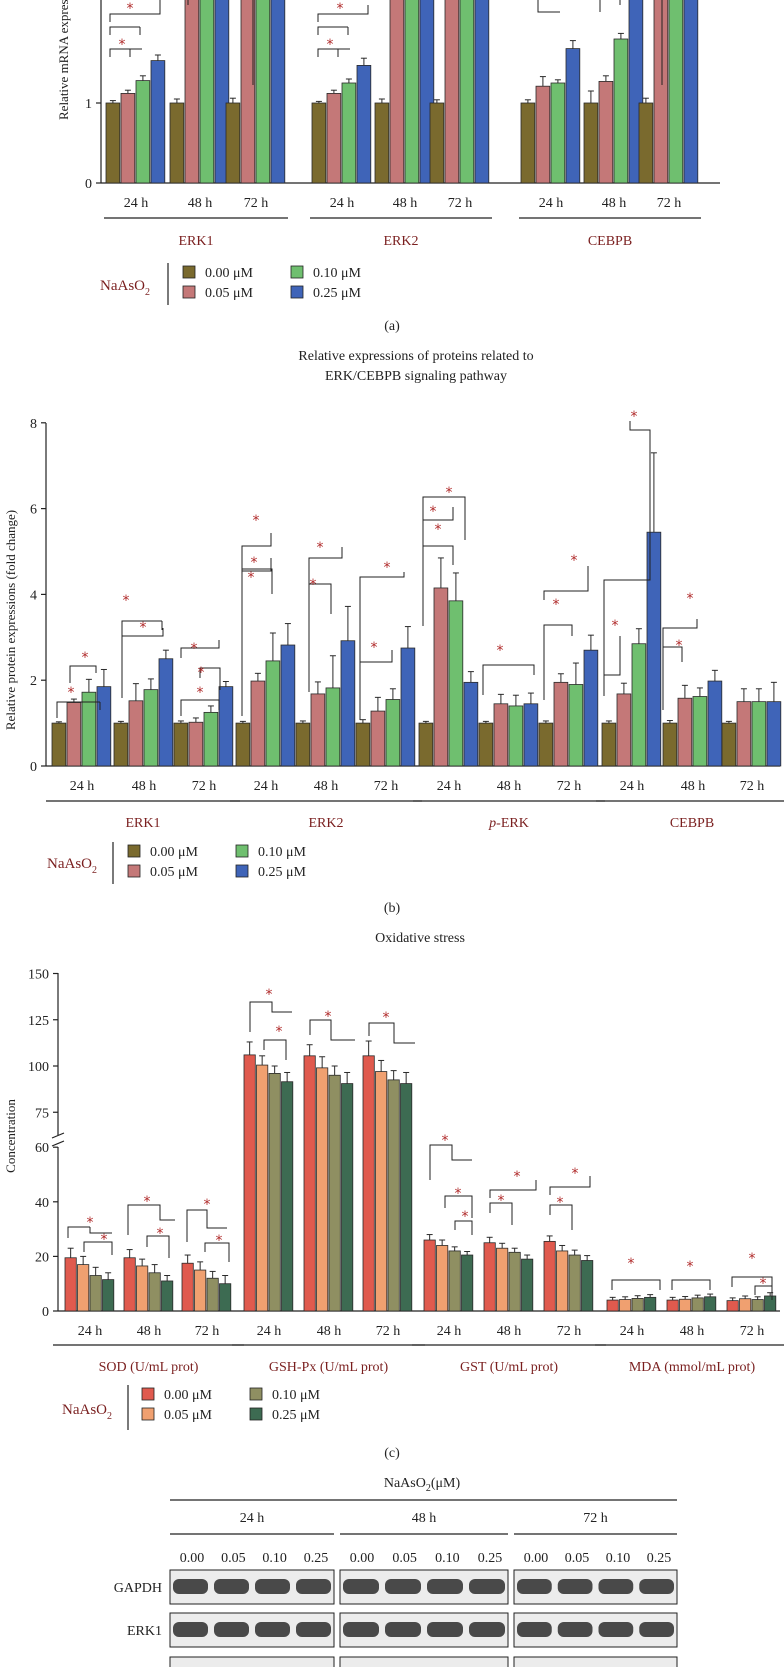  Describe the element at coordinates (138, 1588) in the screenshot. I see `blot-row-label: GAPDH` at that location.